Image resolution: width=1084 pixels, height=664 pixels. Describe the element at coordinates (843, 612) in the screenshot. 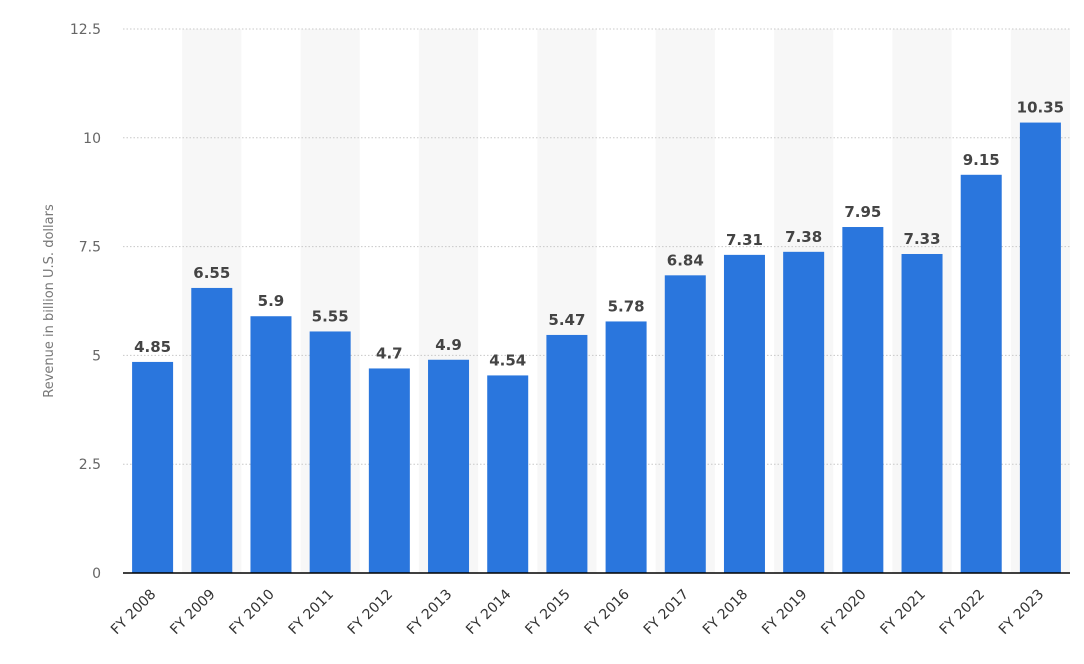

I see `x-tick-label: FY 2020` at that location.